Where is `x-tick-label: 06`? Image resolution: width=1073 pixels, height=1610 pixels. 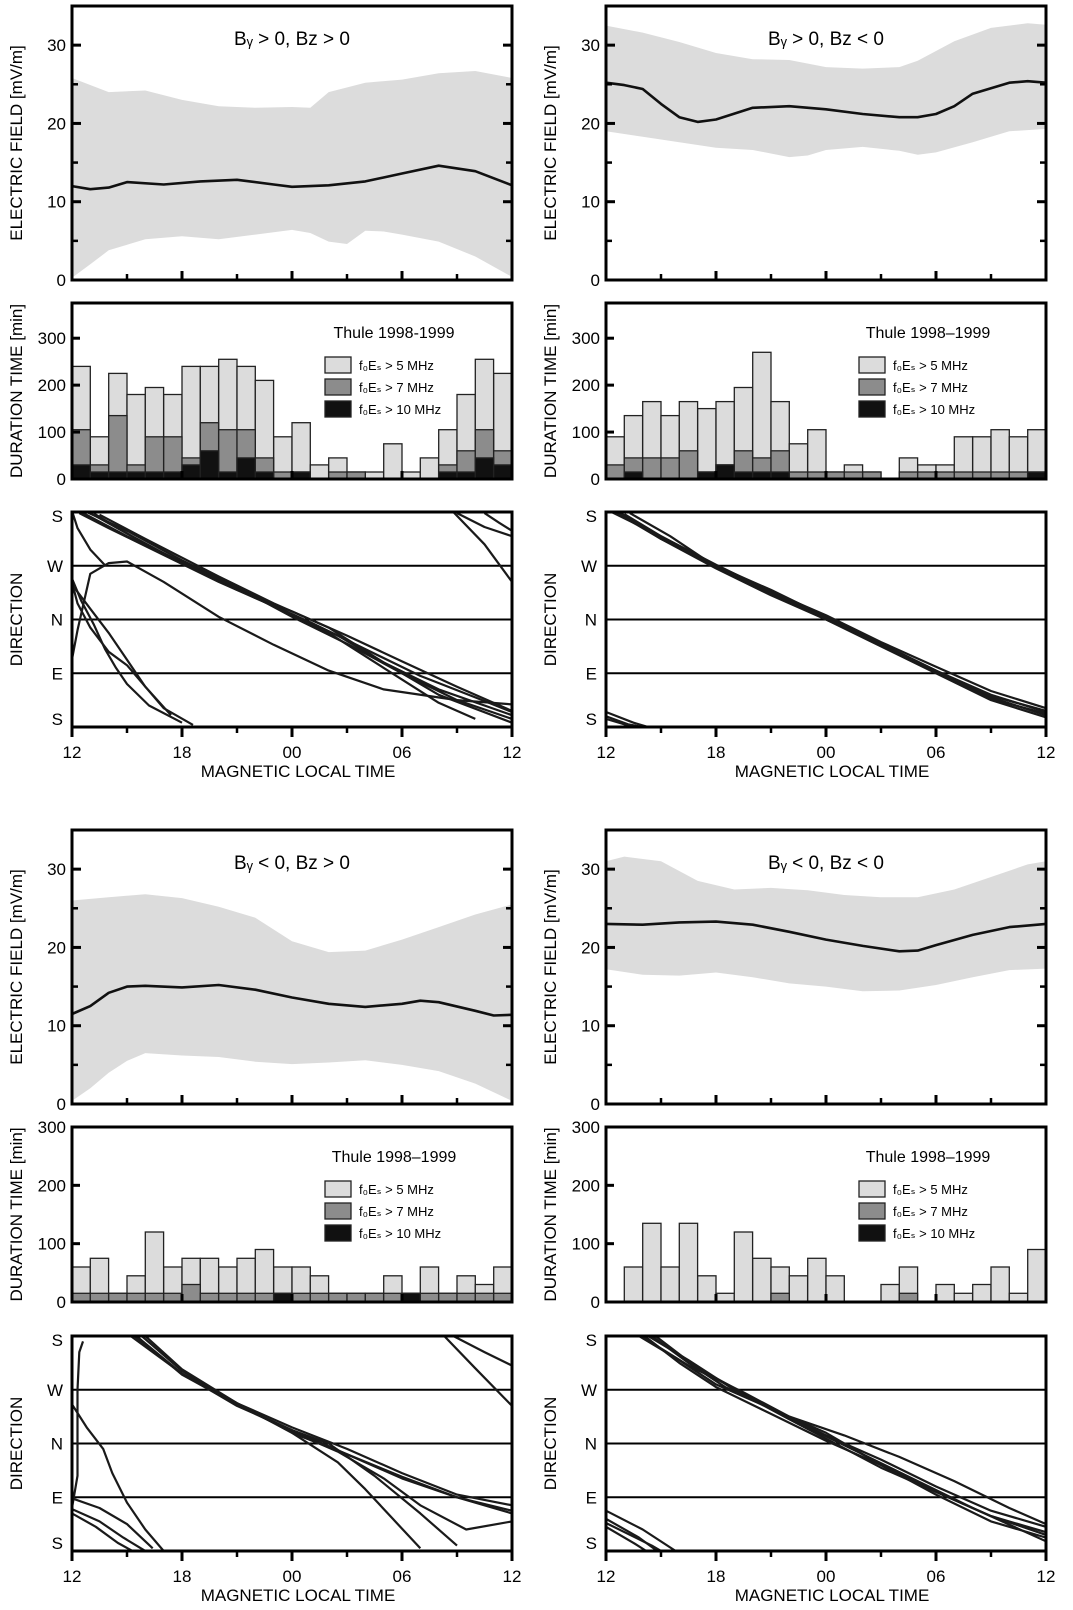 x-tick-label: 06 is located at coordinates (402, 1576).